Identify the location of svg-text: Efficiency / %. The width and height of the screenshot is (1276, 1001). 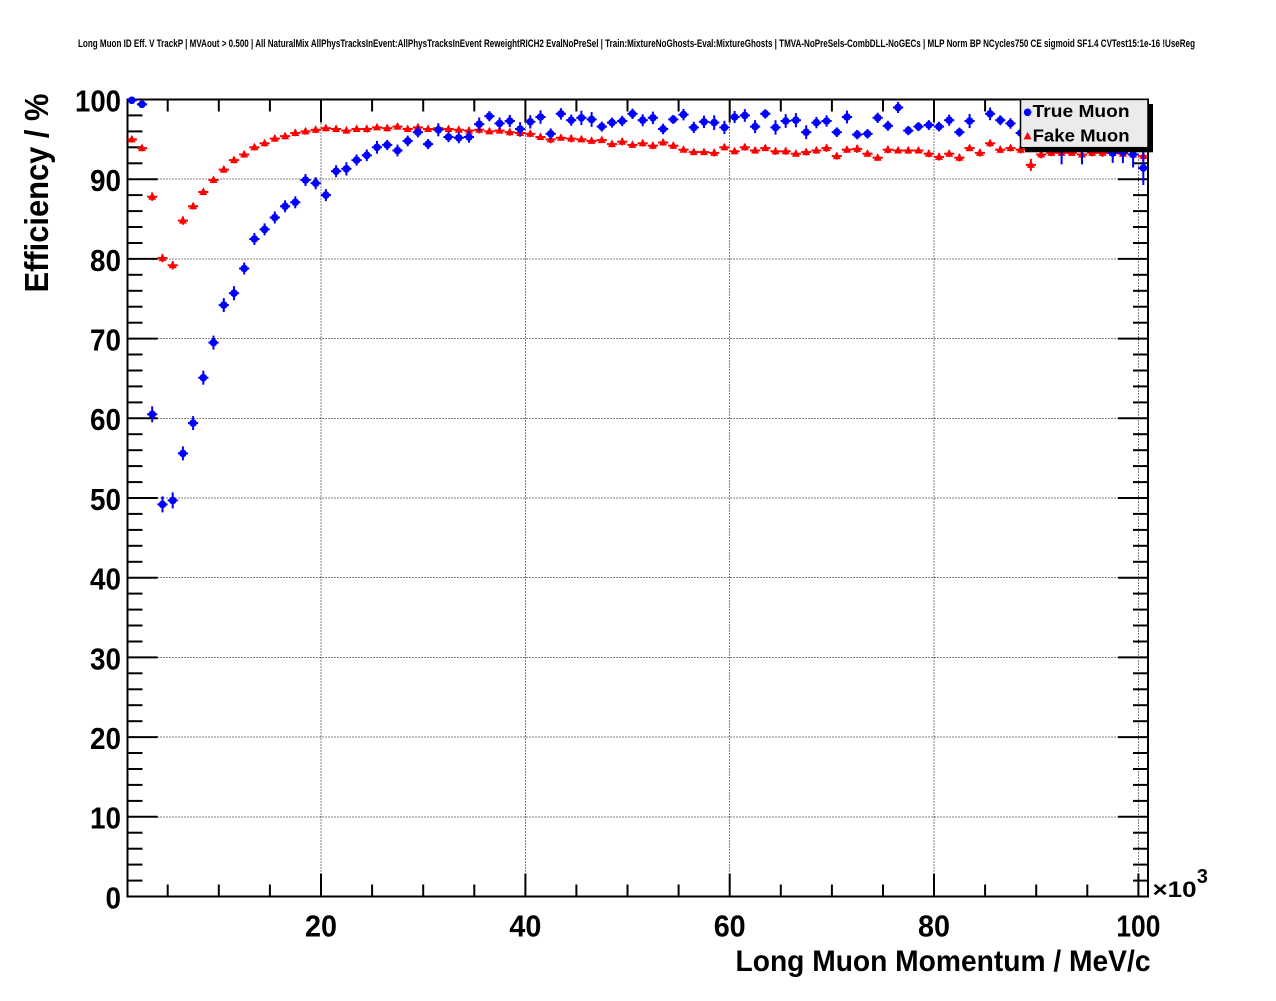
(36, 193).